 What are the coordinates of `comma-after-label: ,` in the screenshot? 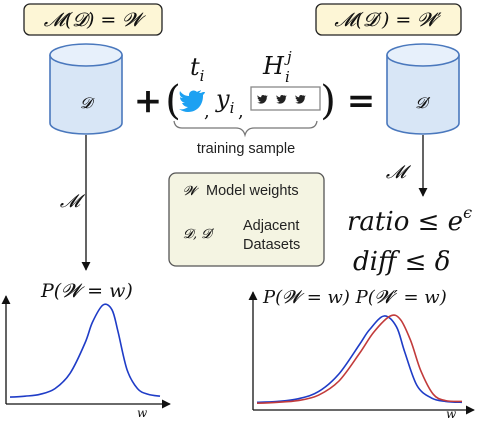 It's located at (241, 111).